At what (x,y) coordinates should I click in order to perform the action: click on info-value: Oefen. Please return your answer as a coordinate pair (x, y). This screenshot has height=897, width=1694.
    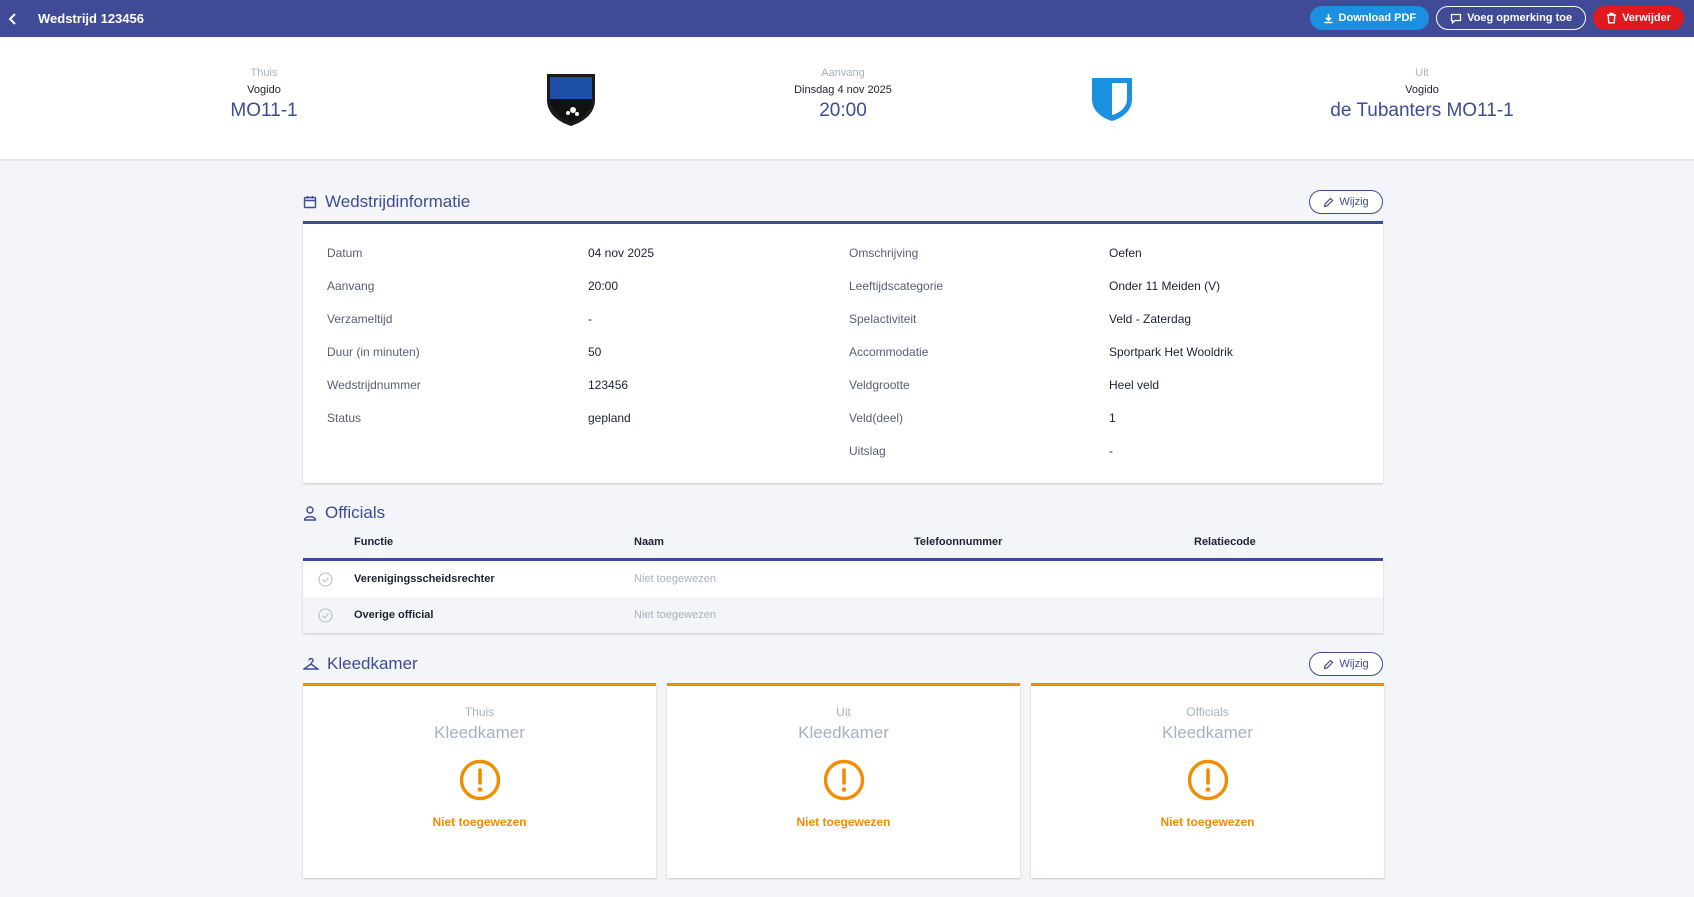
    Looking at the image, I should click on (1125, 253).